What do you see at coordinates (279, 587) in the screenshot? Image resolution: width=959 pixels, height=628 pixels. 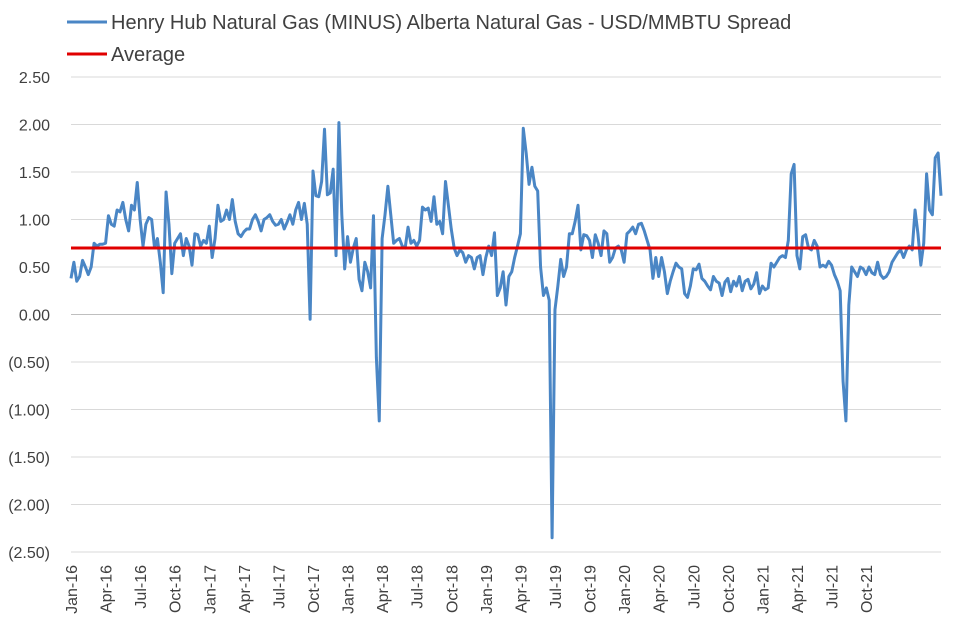 I see `x-tick-label: Jul-17` at bounding box center [279, 587].